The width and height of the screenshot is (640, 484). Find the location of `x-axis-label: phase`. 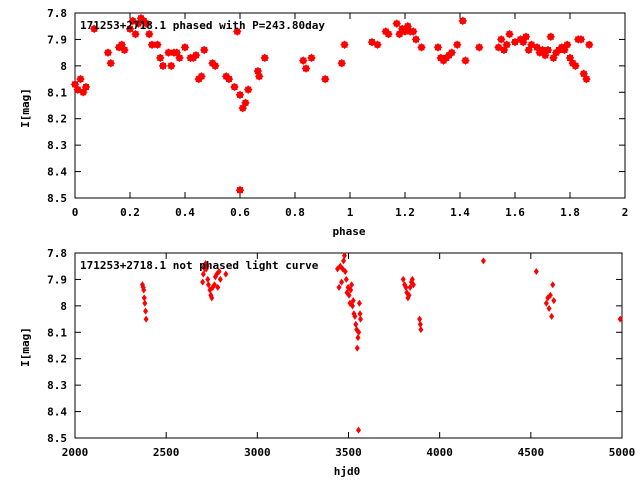

x-axis-label: phase is located at coordinates (348, 231).